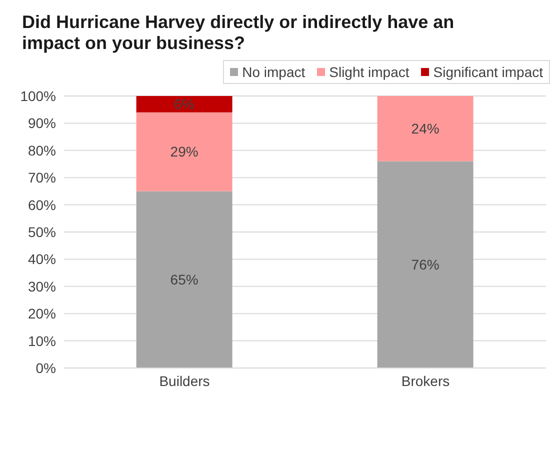  I want to click on data-label: 65%, so click(184, 280).